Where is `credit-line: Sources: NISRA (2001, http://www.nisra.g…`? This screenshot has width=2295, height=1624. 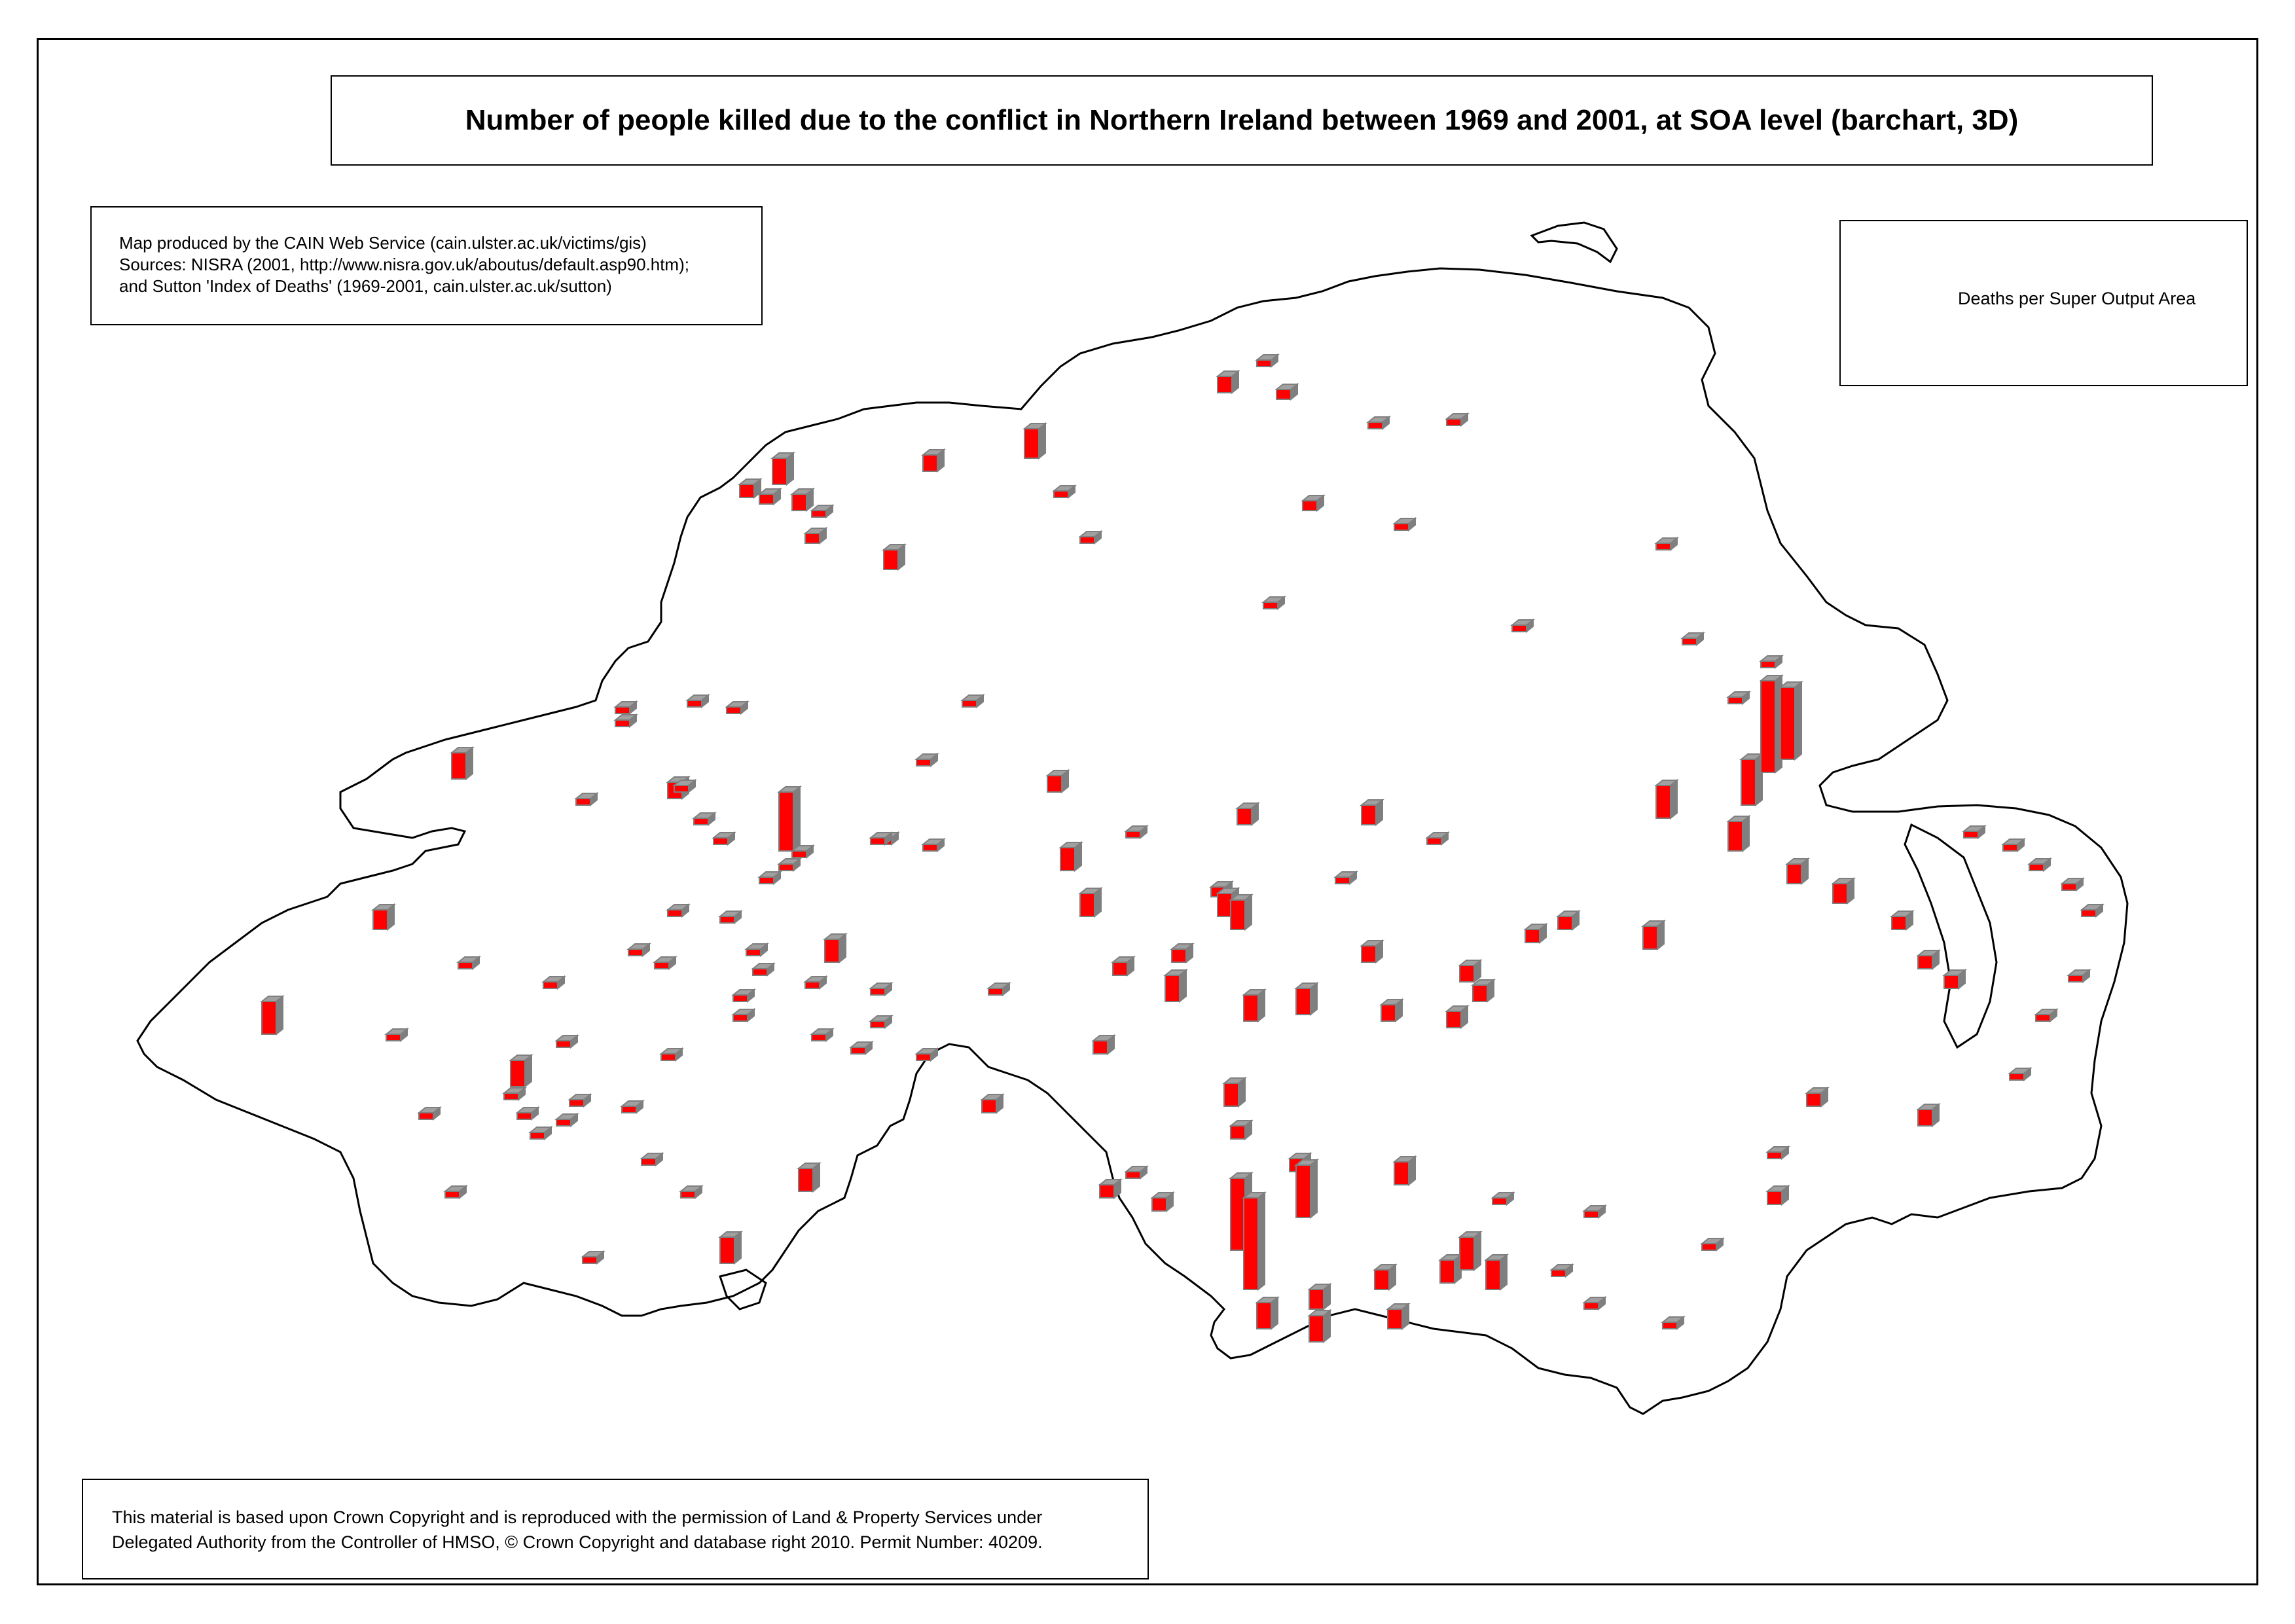 credit-line: Sources: NISRA (2001, http://www.nisra.g… is located at coordinates (404, 264).